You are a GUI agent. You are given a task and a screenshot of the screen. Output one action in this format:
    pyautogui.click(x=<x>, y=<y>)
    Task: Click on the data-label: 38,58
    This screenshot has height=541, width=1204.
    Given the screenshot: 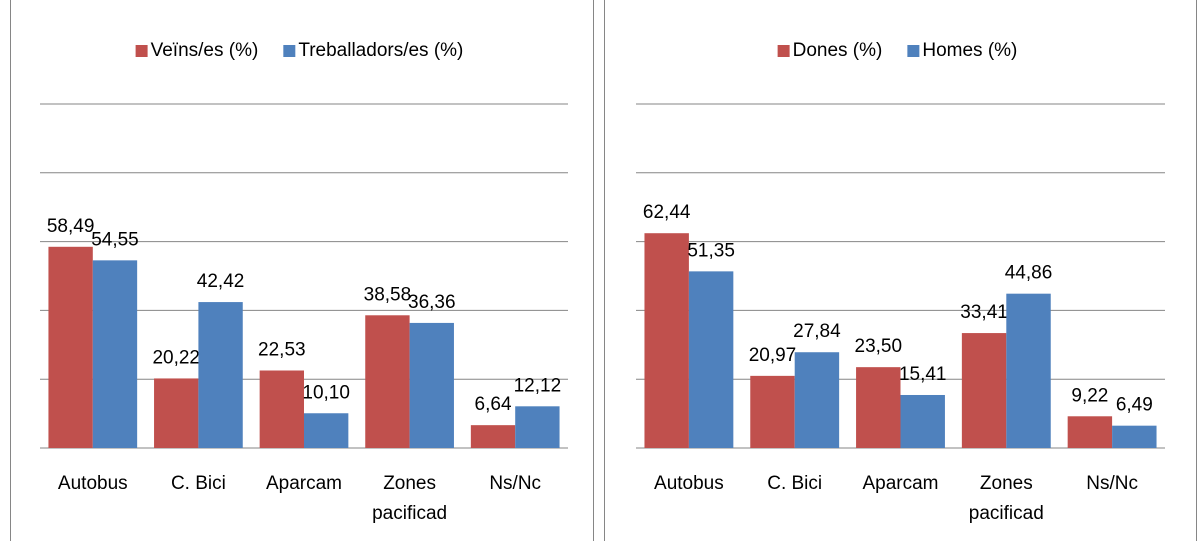 What is the action you would take?
    pyautogui.click(x=388, y=294)
    